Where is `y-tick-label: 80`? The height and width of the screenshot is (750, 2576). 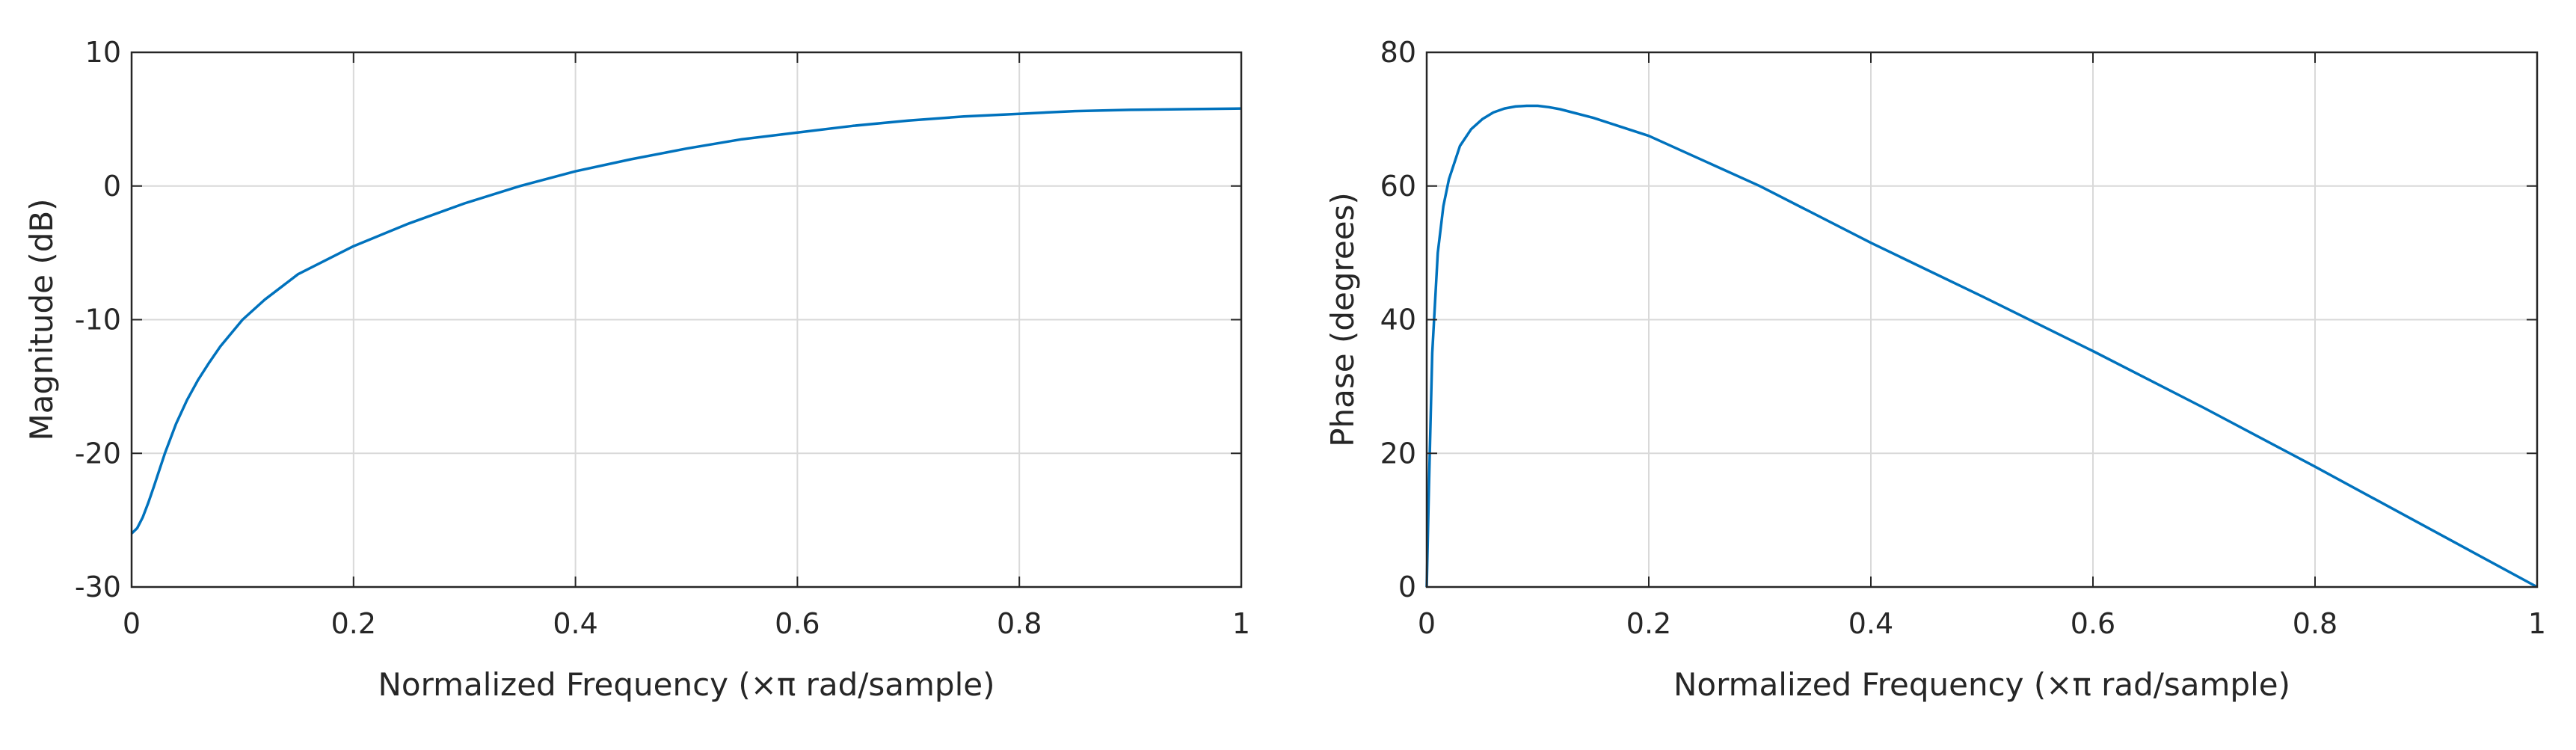
y-tick-label: 80 is located at coordinates (1398, 52).